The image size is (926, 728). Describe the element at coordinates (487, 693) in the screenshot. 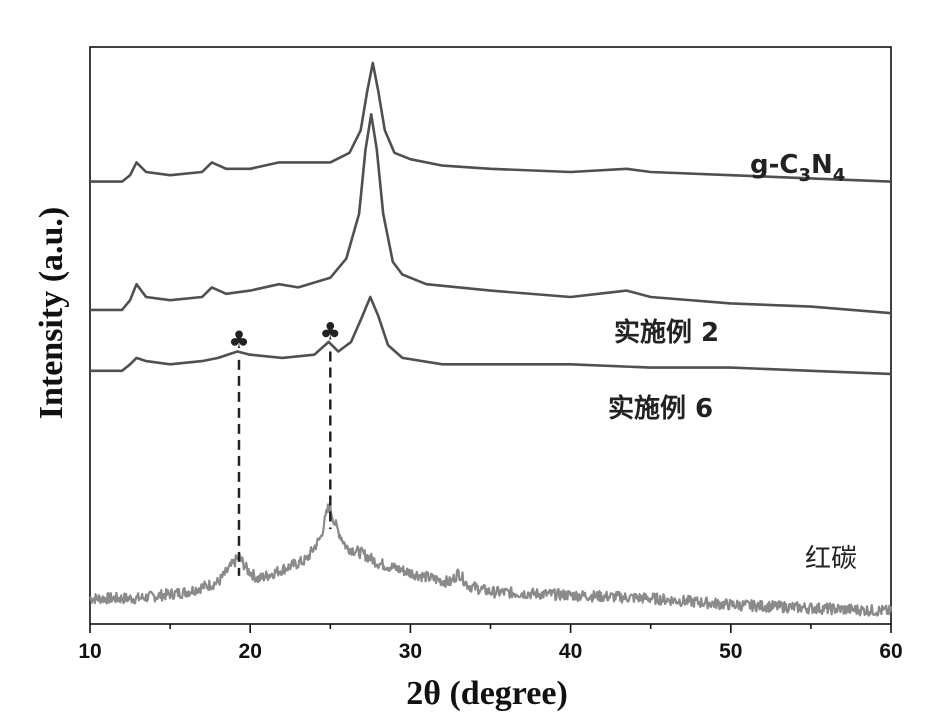

I see `x-axis-title: 2θ (degree)` at that location.